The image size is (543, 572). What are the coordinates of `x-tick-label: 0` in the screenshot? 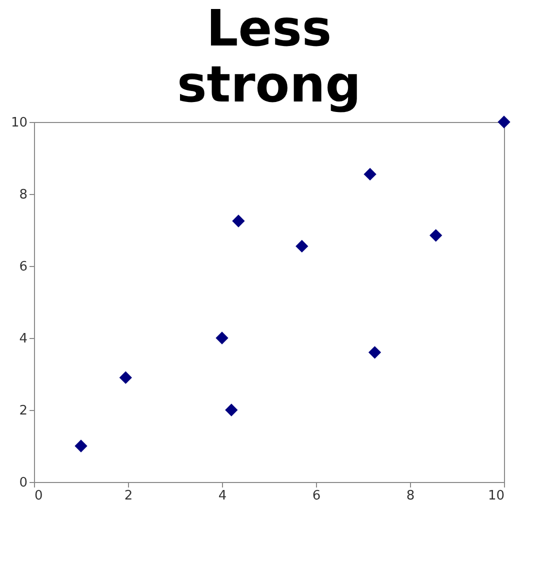 It's located at (38, 496).